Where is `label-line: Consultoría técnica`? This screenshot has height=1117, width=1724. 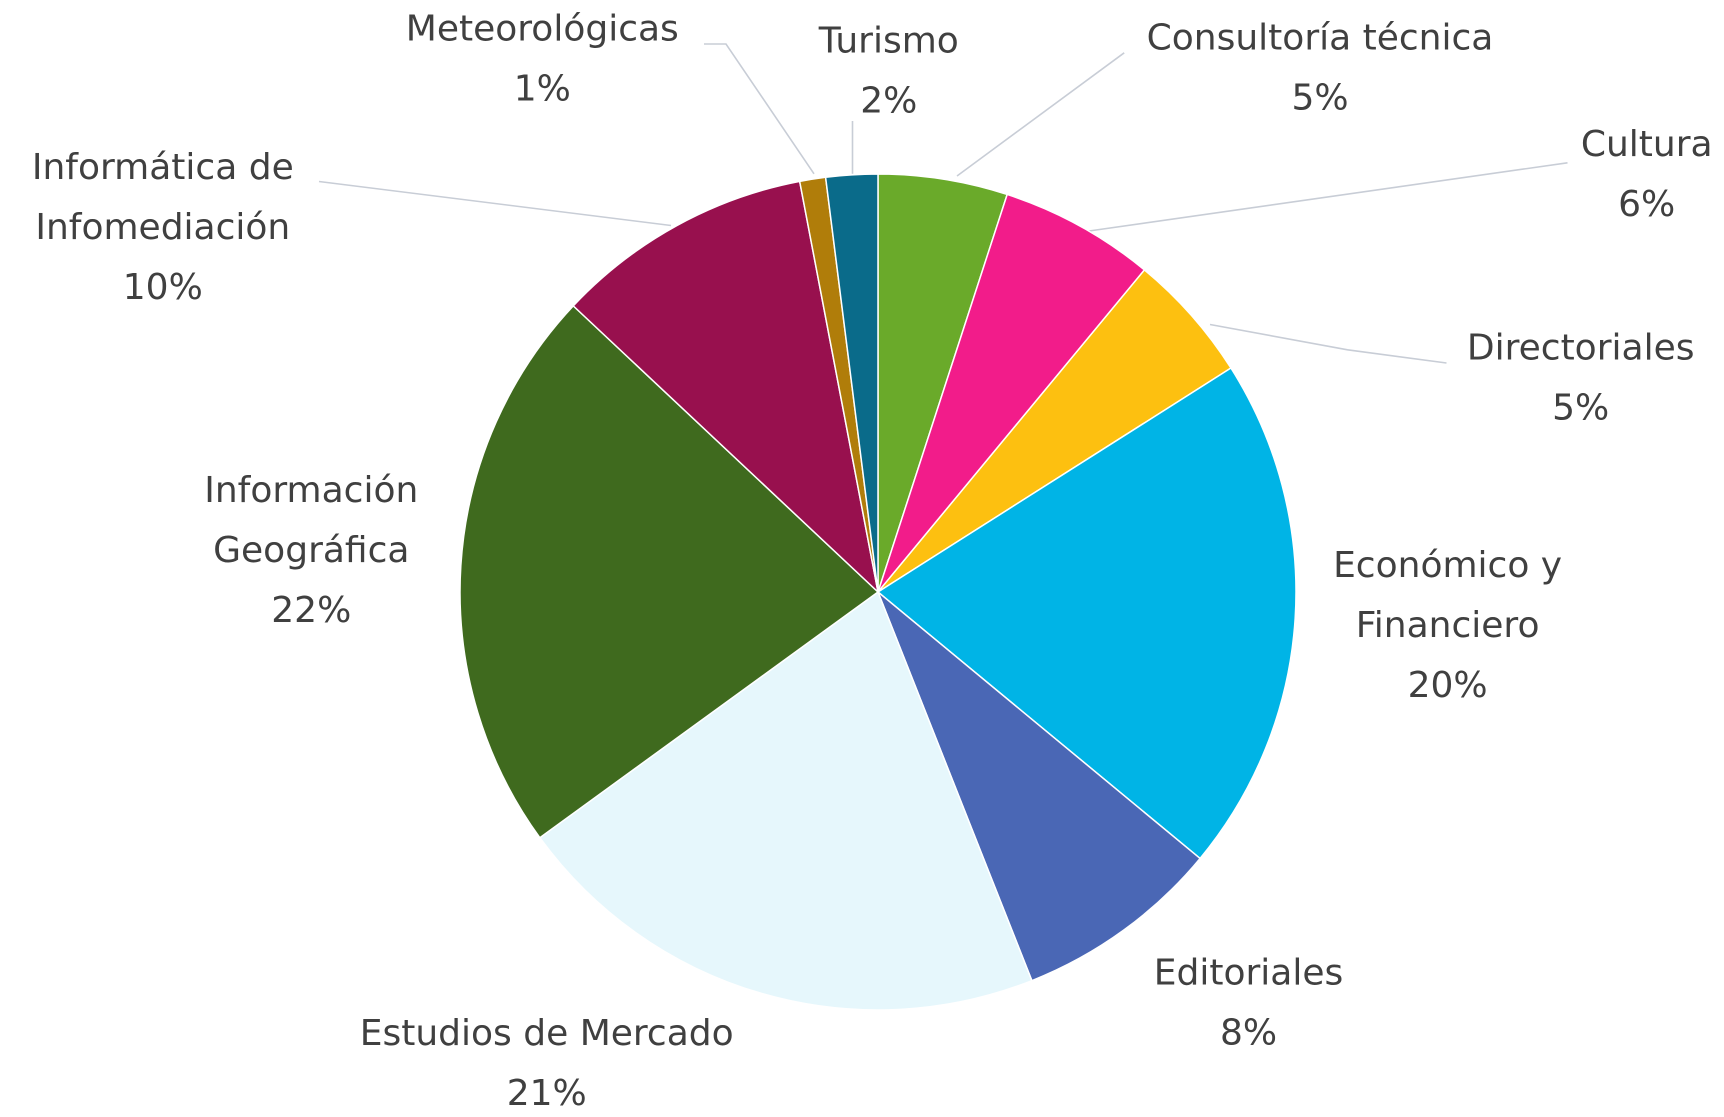
label-line: Consultoría técnica is located at coordinates (1320, 37).